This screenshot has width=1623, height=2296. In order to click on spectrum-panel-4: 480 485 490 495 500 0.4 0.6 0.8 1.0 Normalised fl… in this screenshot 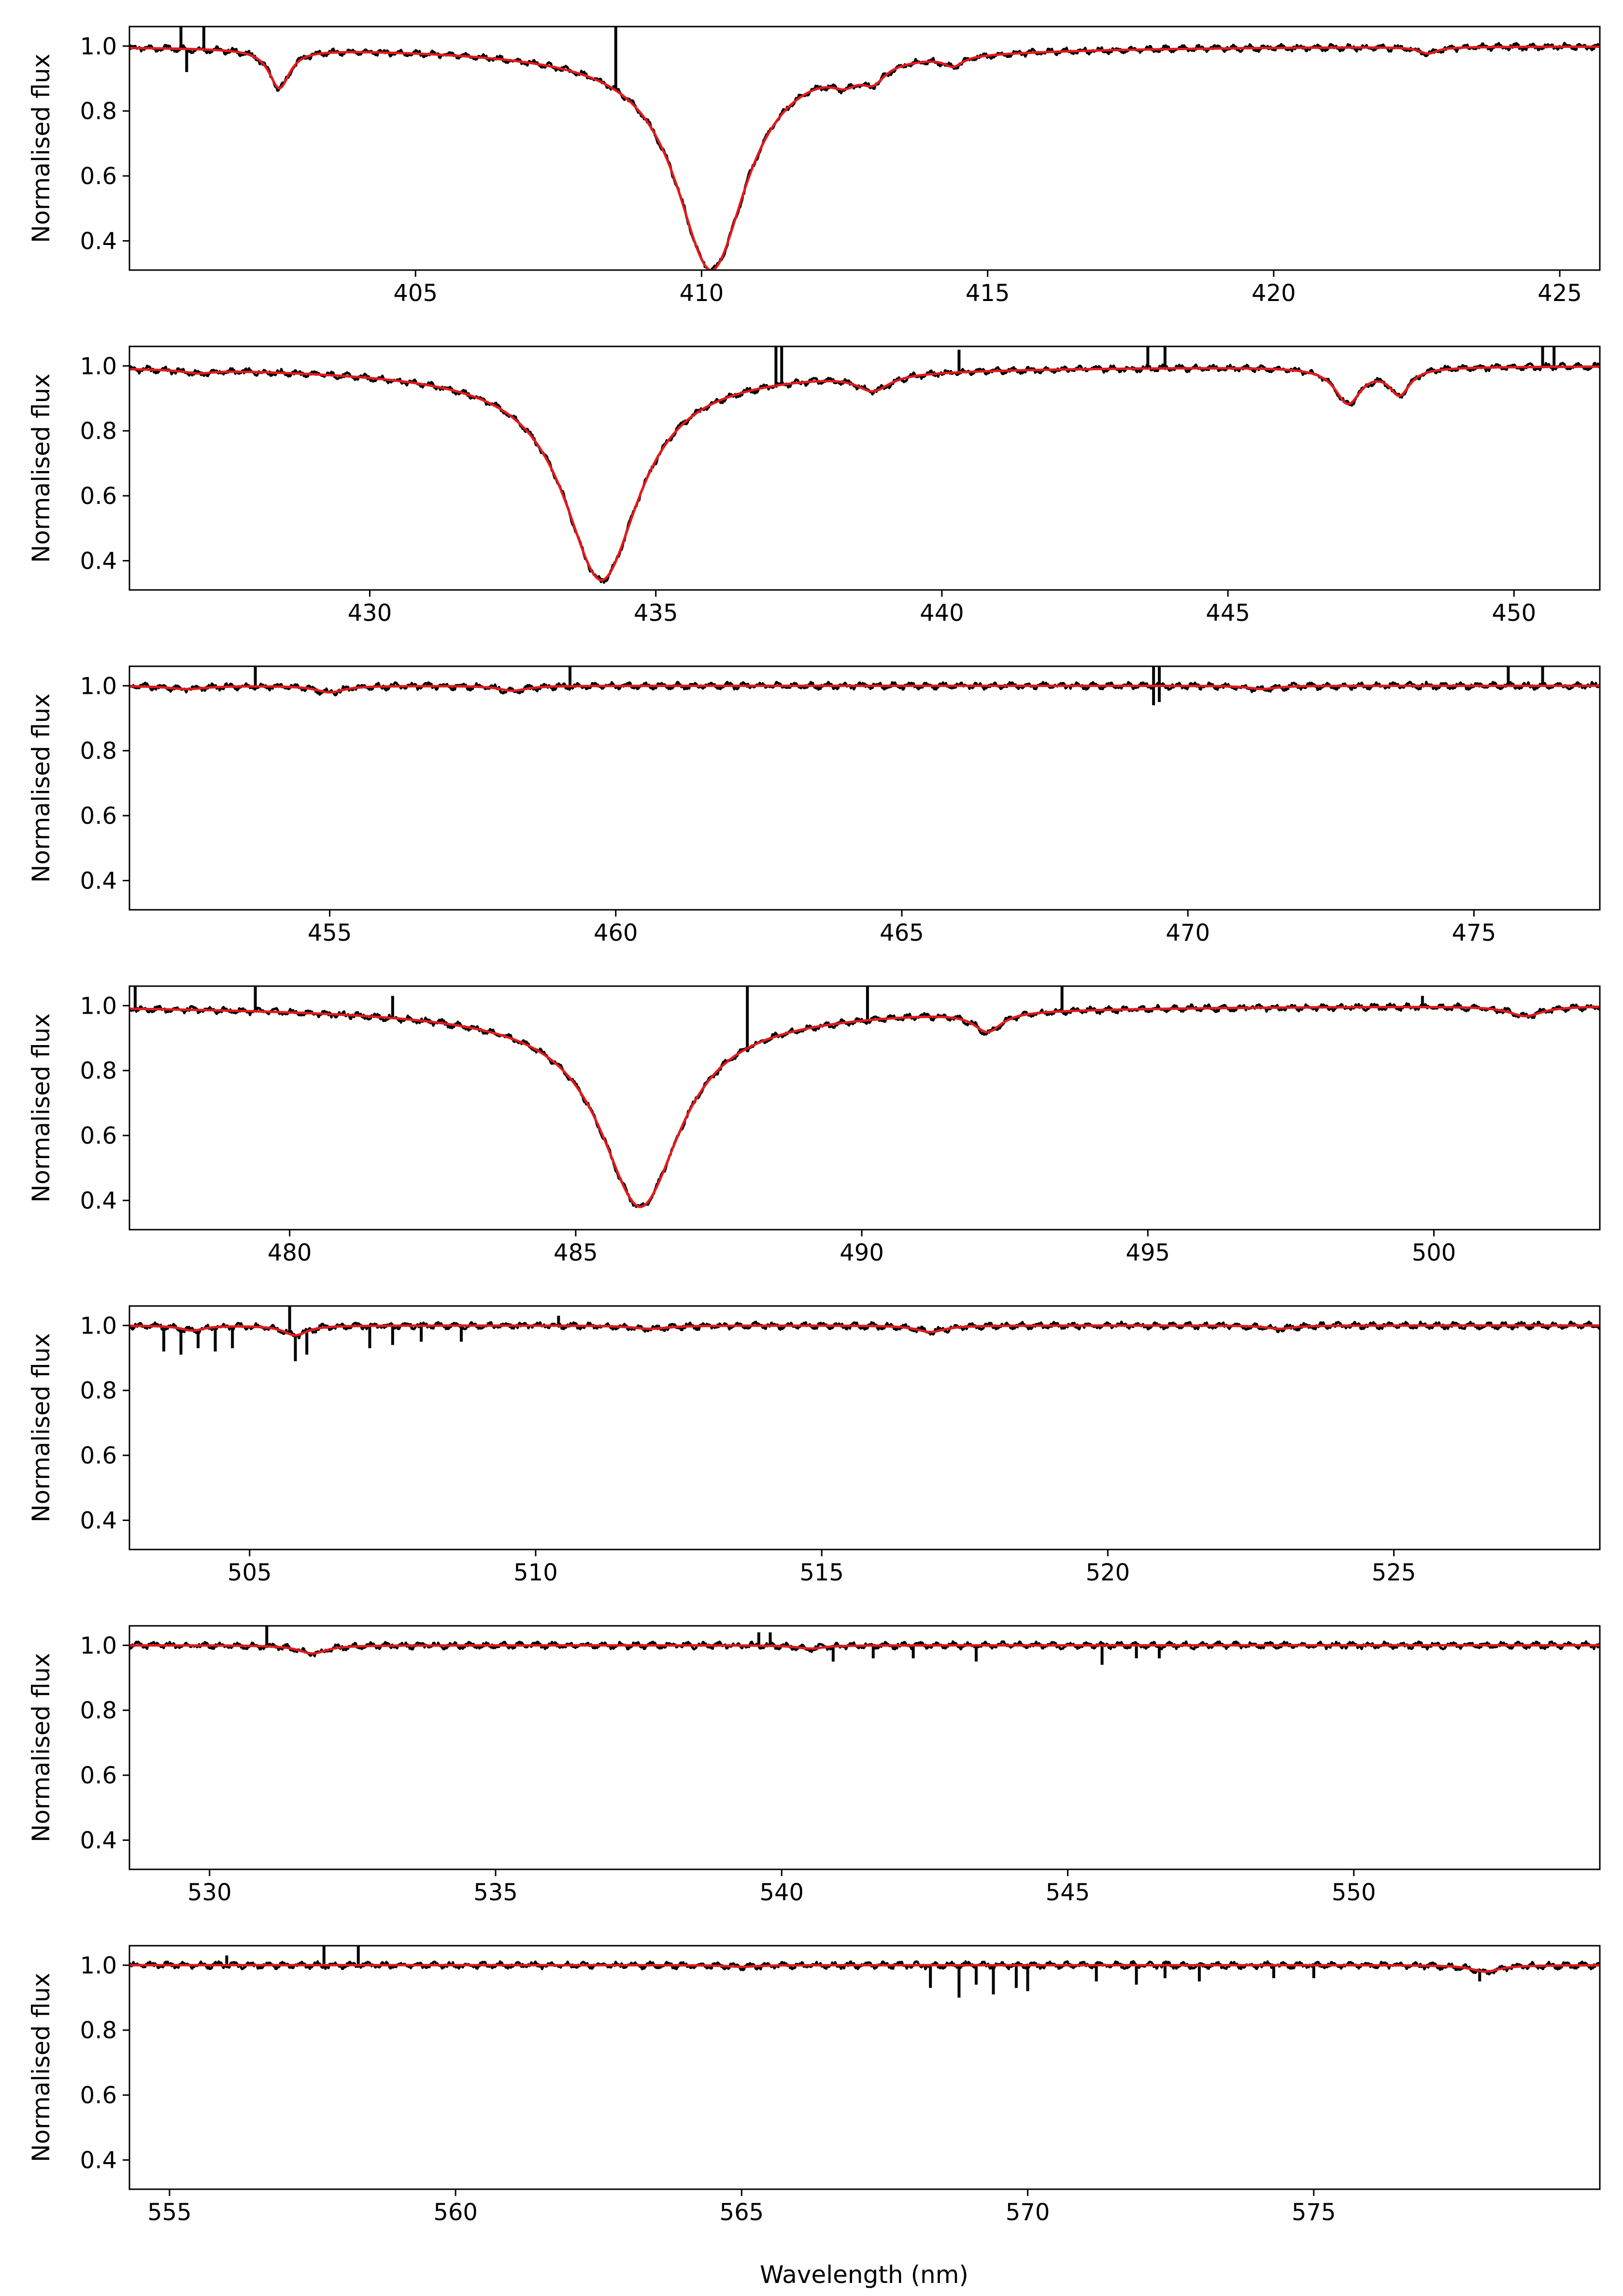, I will do `click(814, 1125)`.